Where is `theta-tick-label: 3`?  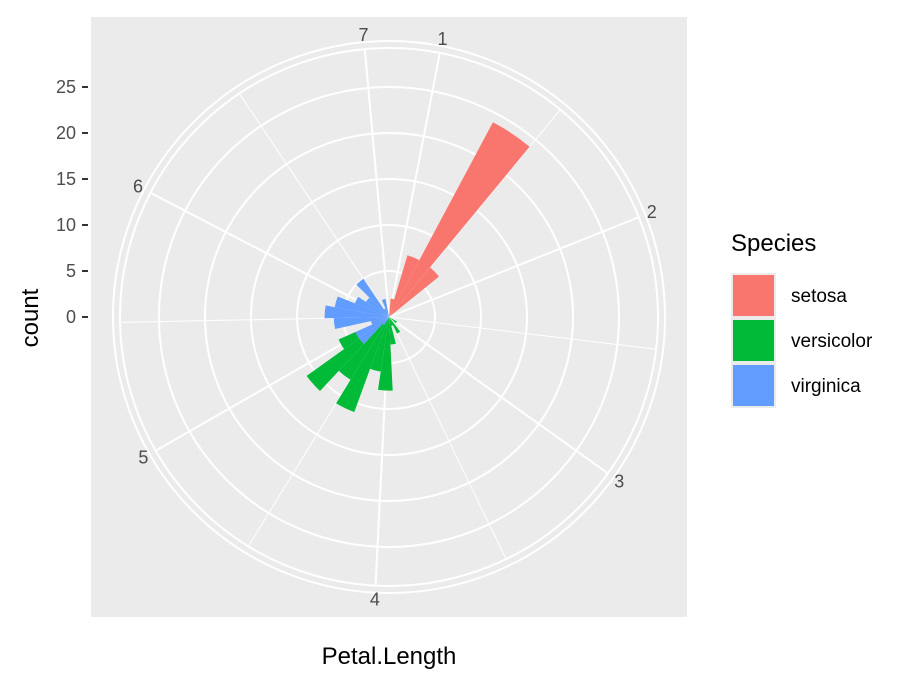 theta-tick-label: 3 is located at coordinates (619, 482).